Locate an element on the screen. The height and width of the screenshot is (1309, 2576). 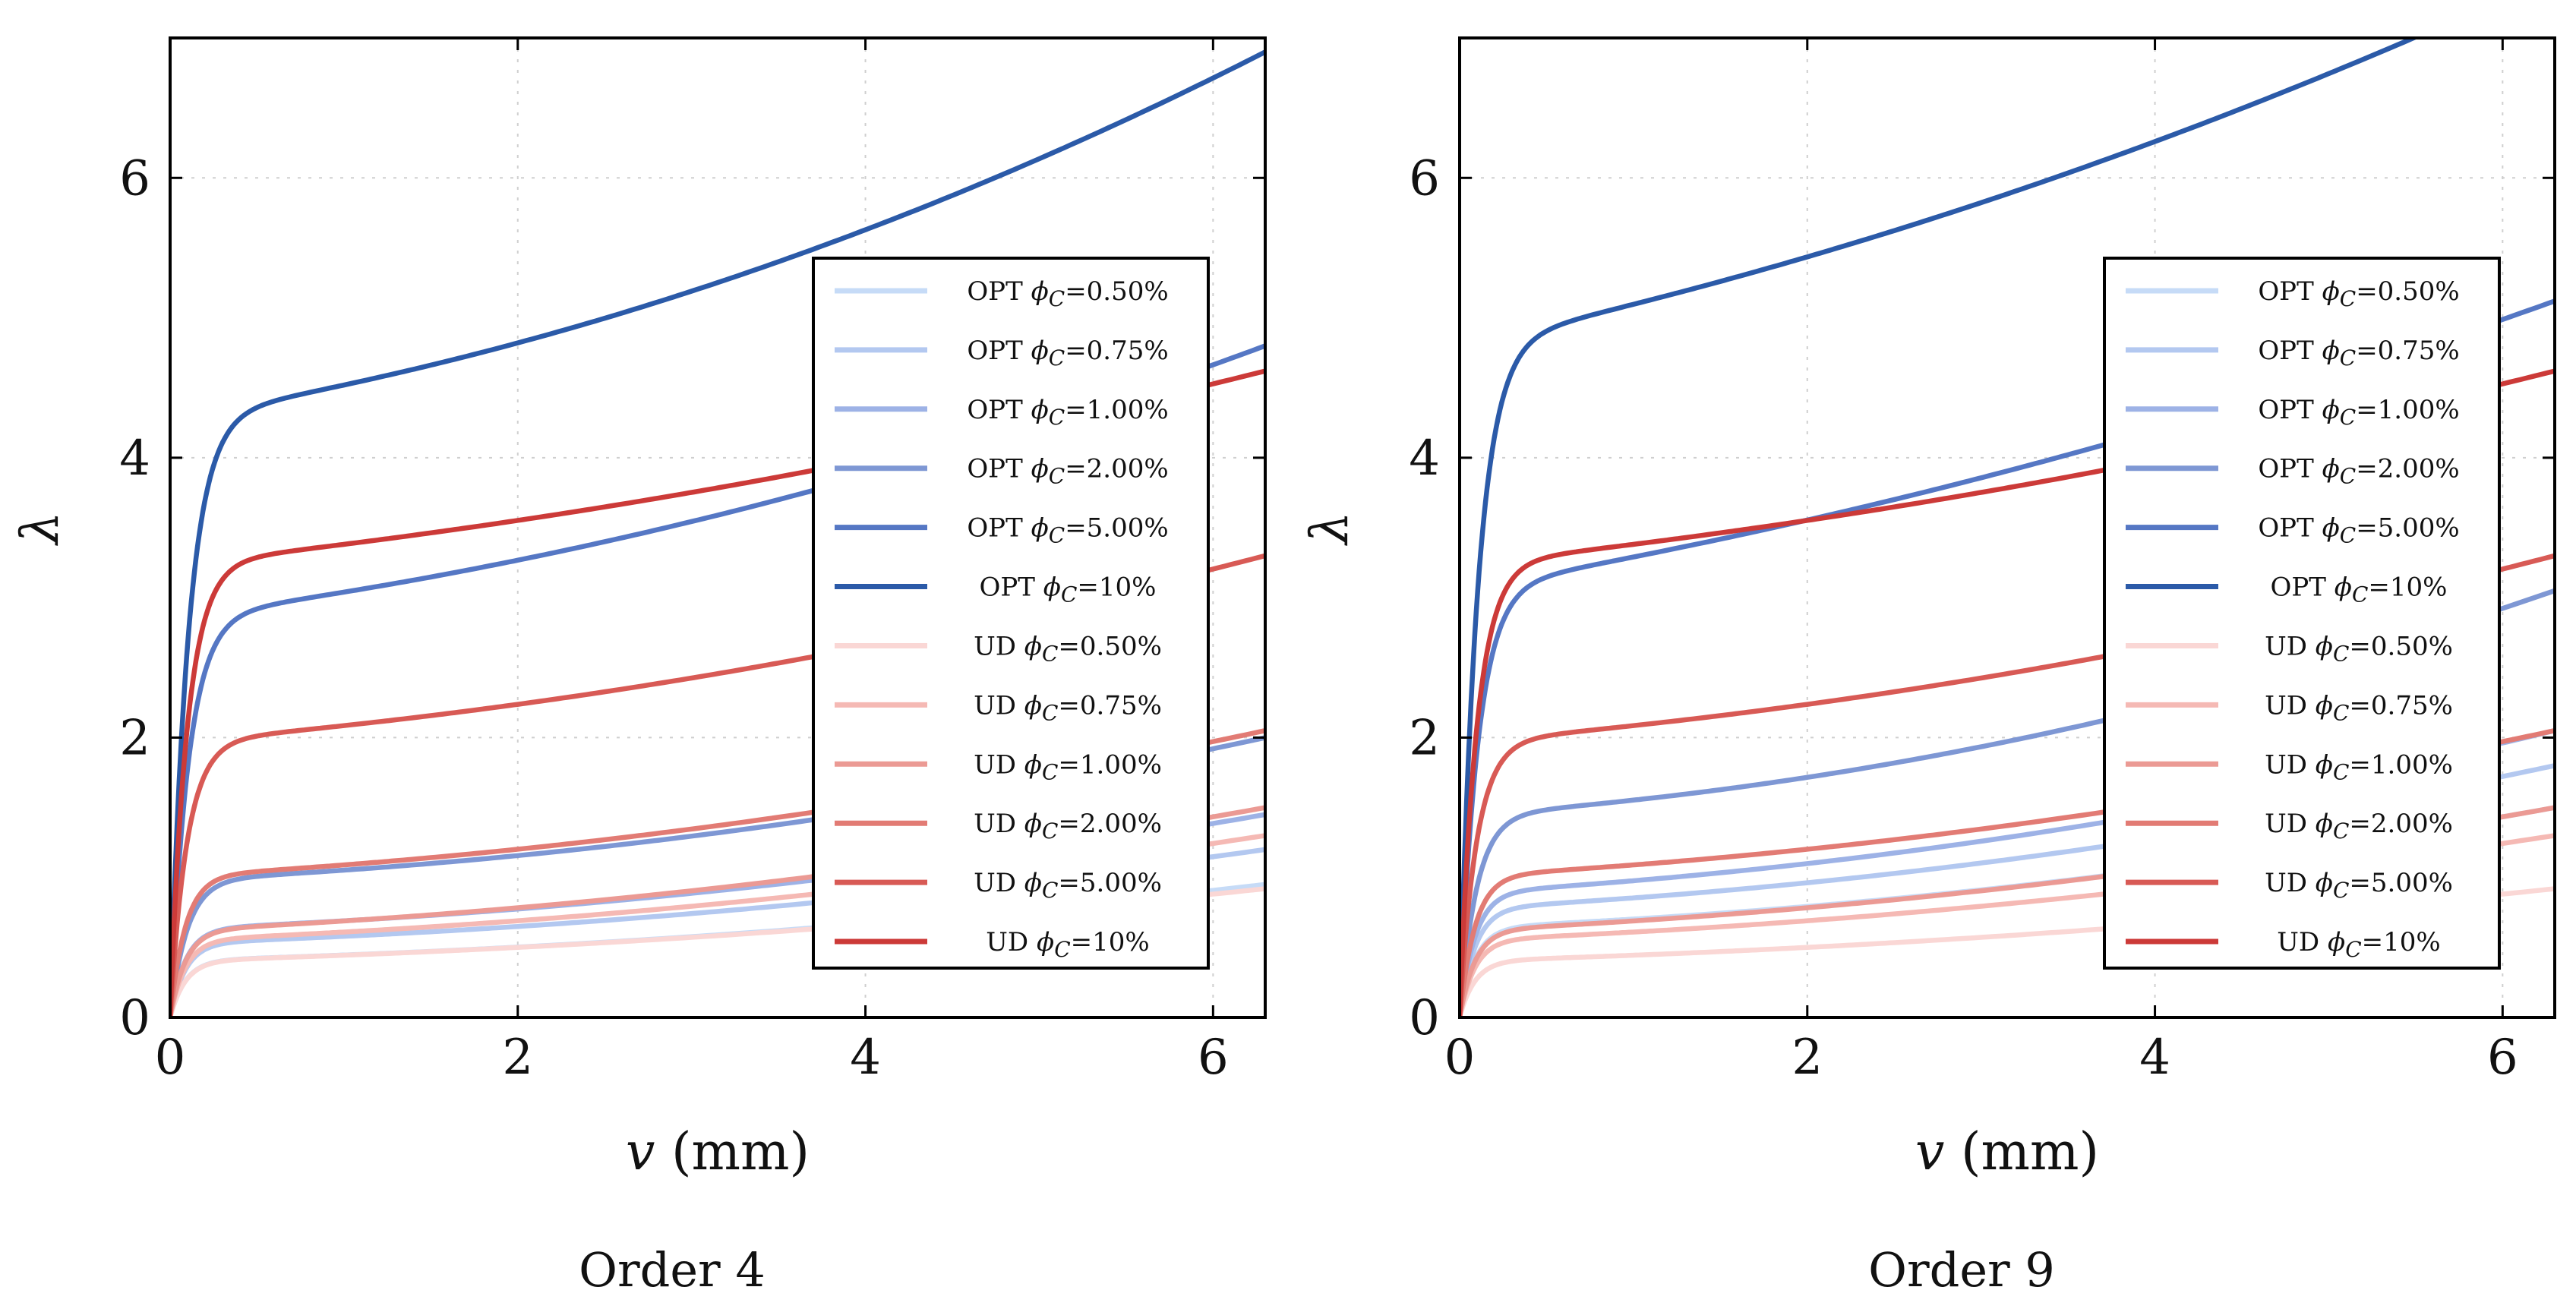
panel-caption: Order 9 is located at coordinates (1961, 1270).